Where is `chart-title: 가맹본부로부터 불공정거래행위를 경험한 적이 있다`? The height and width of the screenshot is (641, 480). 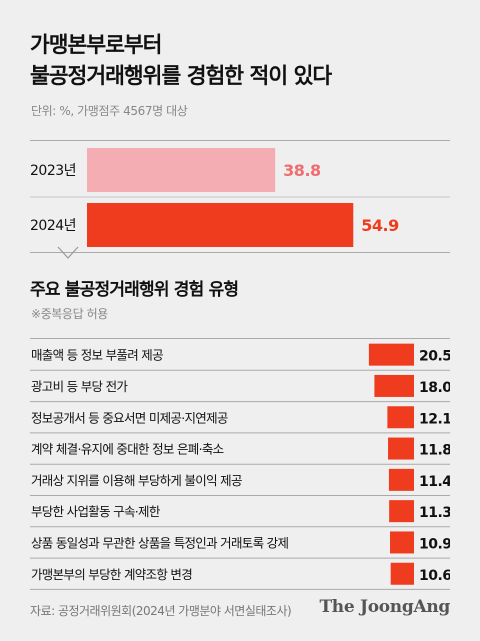 chart-title: 가맹본부로부터 불공정거래행위를 경험한 적이 있다 is located at coordinates (245, 61).